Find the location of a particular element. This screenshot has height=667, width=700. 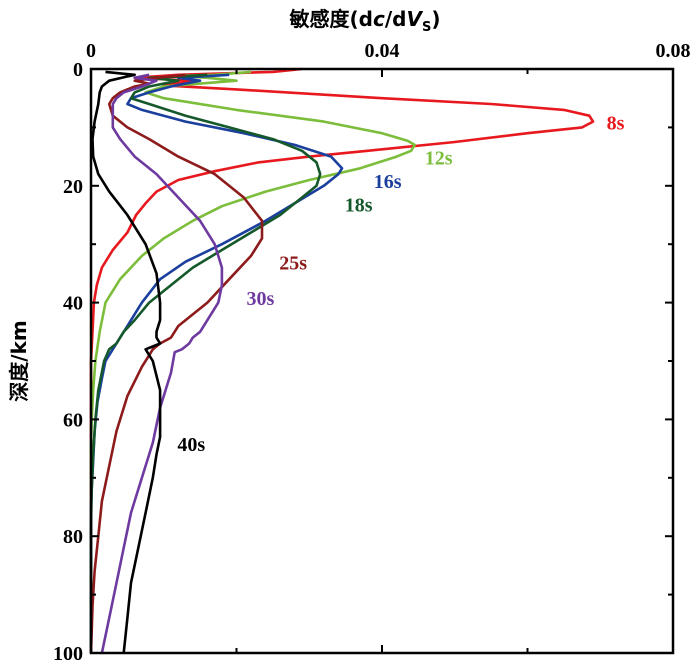

x-tick-label: 0.04 is located at coordinates (382, 51).